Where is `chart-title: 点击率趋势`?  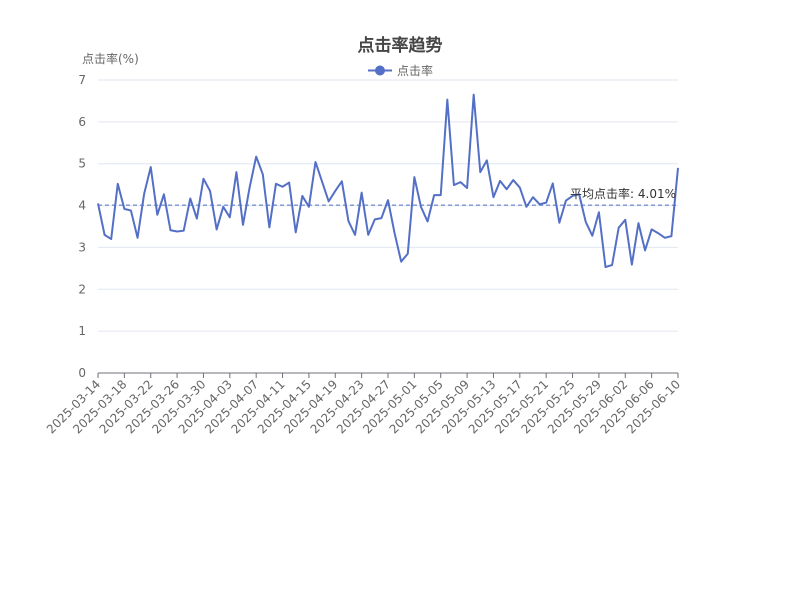 chart-title: 点击率趋势 is located at coordinates (400, 45).